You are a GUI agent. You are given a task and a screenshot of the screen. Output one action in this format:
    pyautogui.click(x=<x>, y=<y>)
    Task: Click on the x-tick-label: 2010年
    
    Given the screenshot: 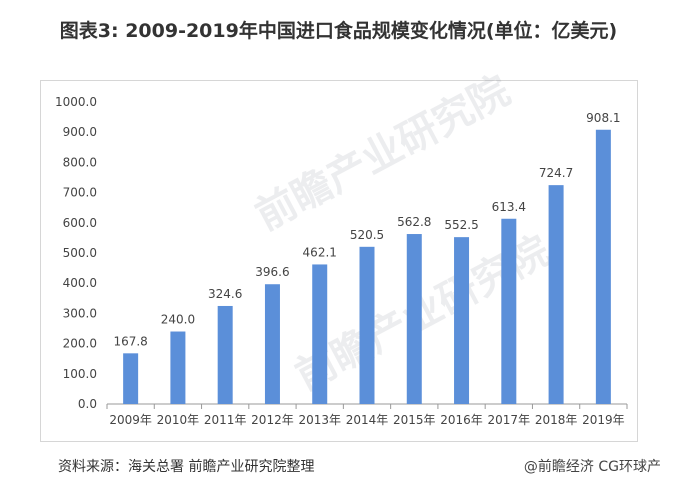 What is the action you would take?
    pyautogui.click(x=178, y=420)
    